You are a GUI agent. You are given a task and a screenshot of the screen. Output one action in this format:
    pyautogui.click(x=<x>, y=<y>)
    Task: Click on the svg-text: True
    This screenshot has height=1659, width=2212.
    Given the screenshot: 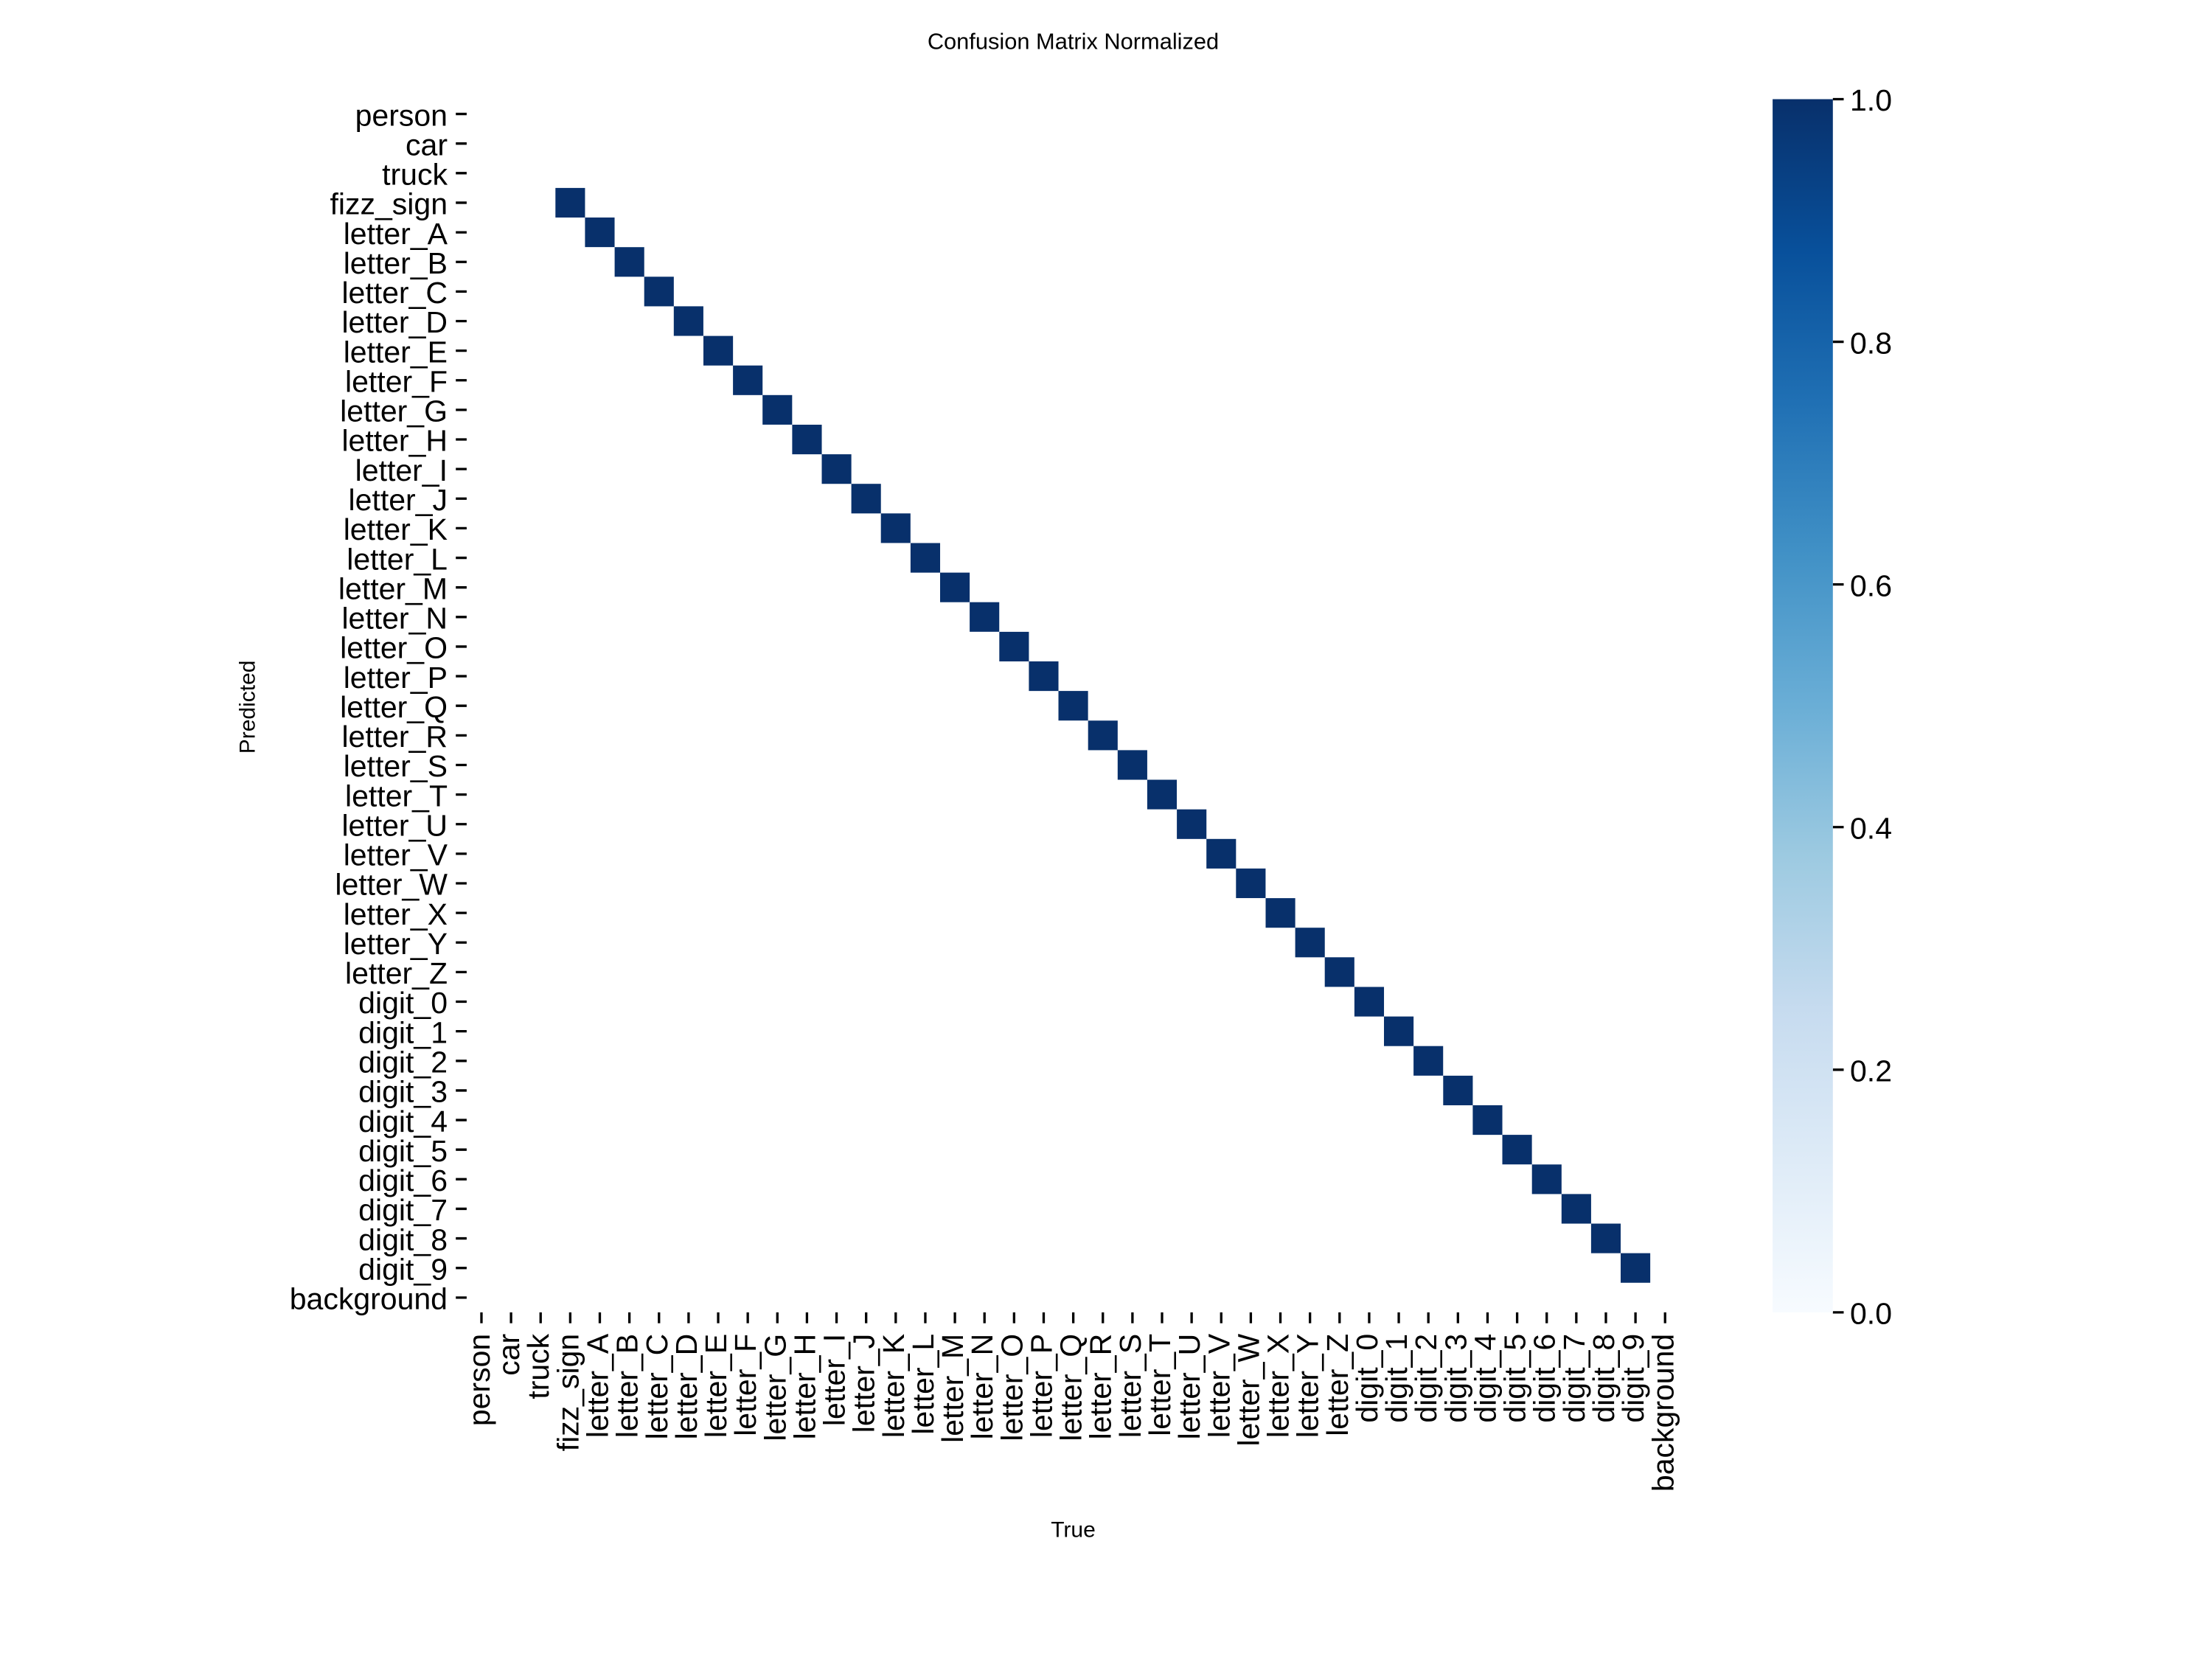 What is the action you would take?
    pyautogui.click(x=1073, y=1529)
    